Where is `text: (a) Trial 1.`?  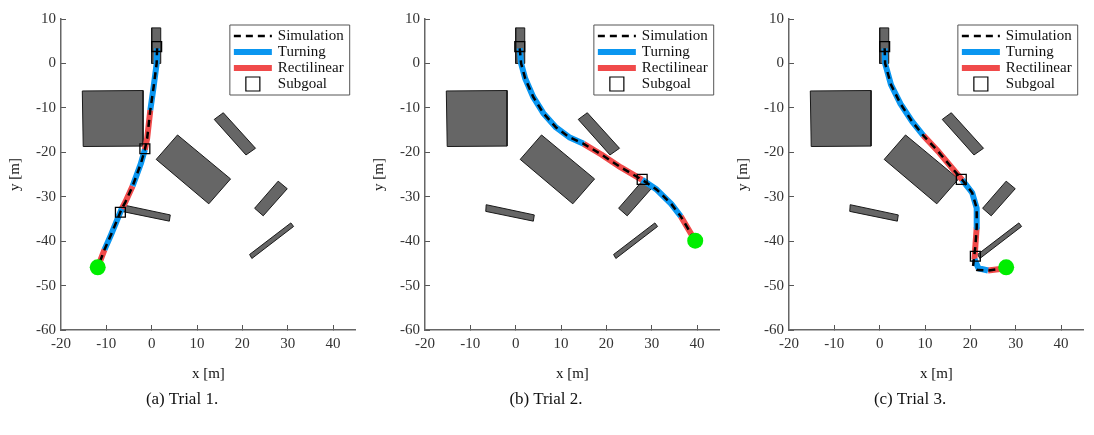
text: (a) Trial 1. is located at coordinates (182, 399).